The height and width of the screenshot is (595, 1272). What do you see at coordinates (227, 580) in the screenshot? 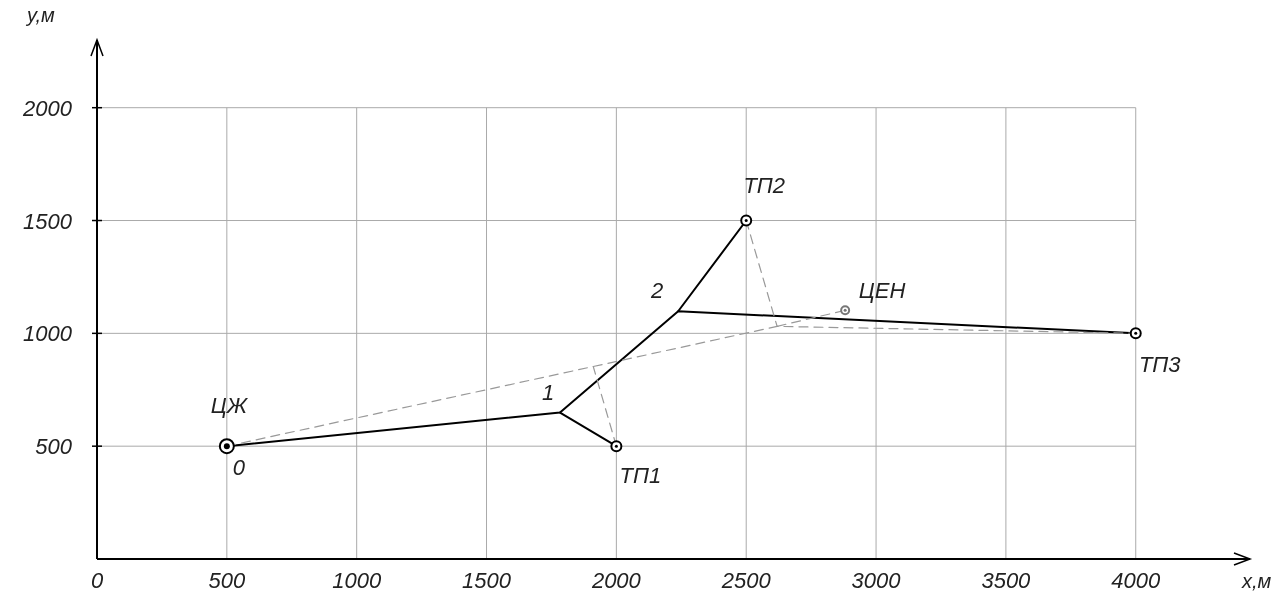
I see `x-tick-label: 500` at bounding box center [227, 580].